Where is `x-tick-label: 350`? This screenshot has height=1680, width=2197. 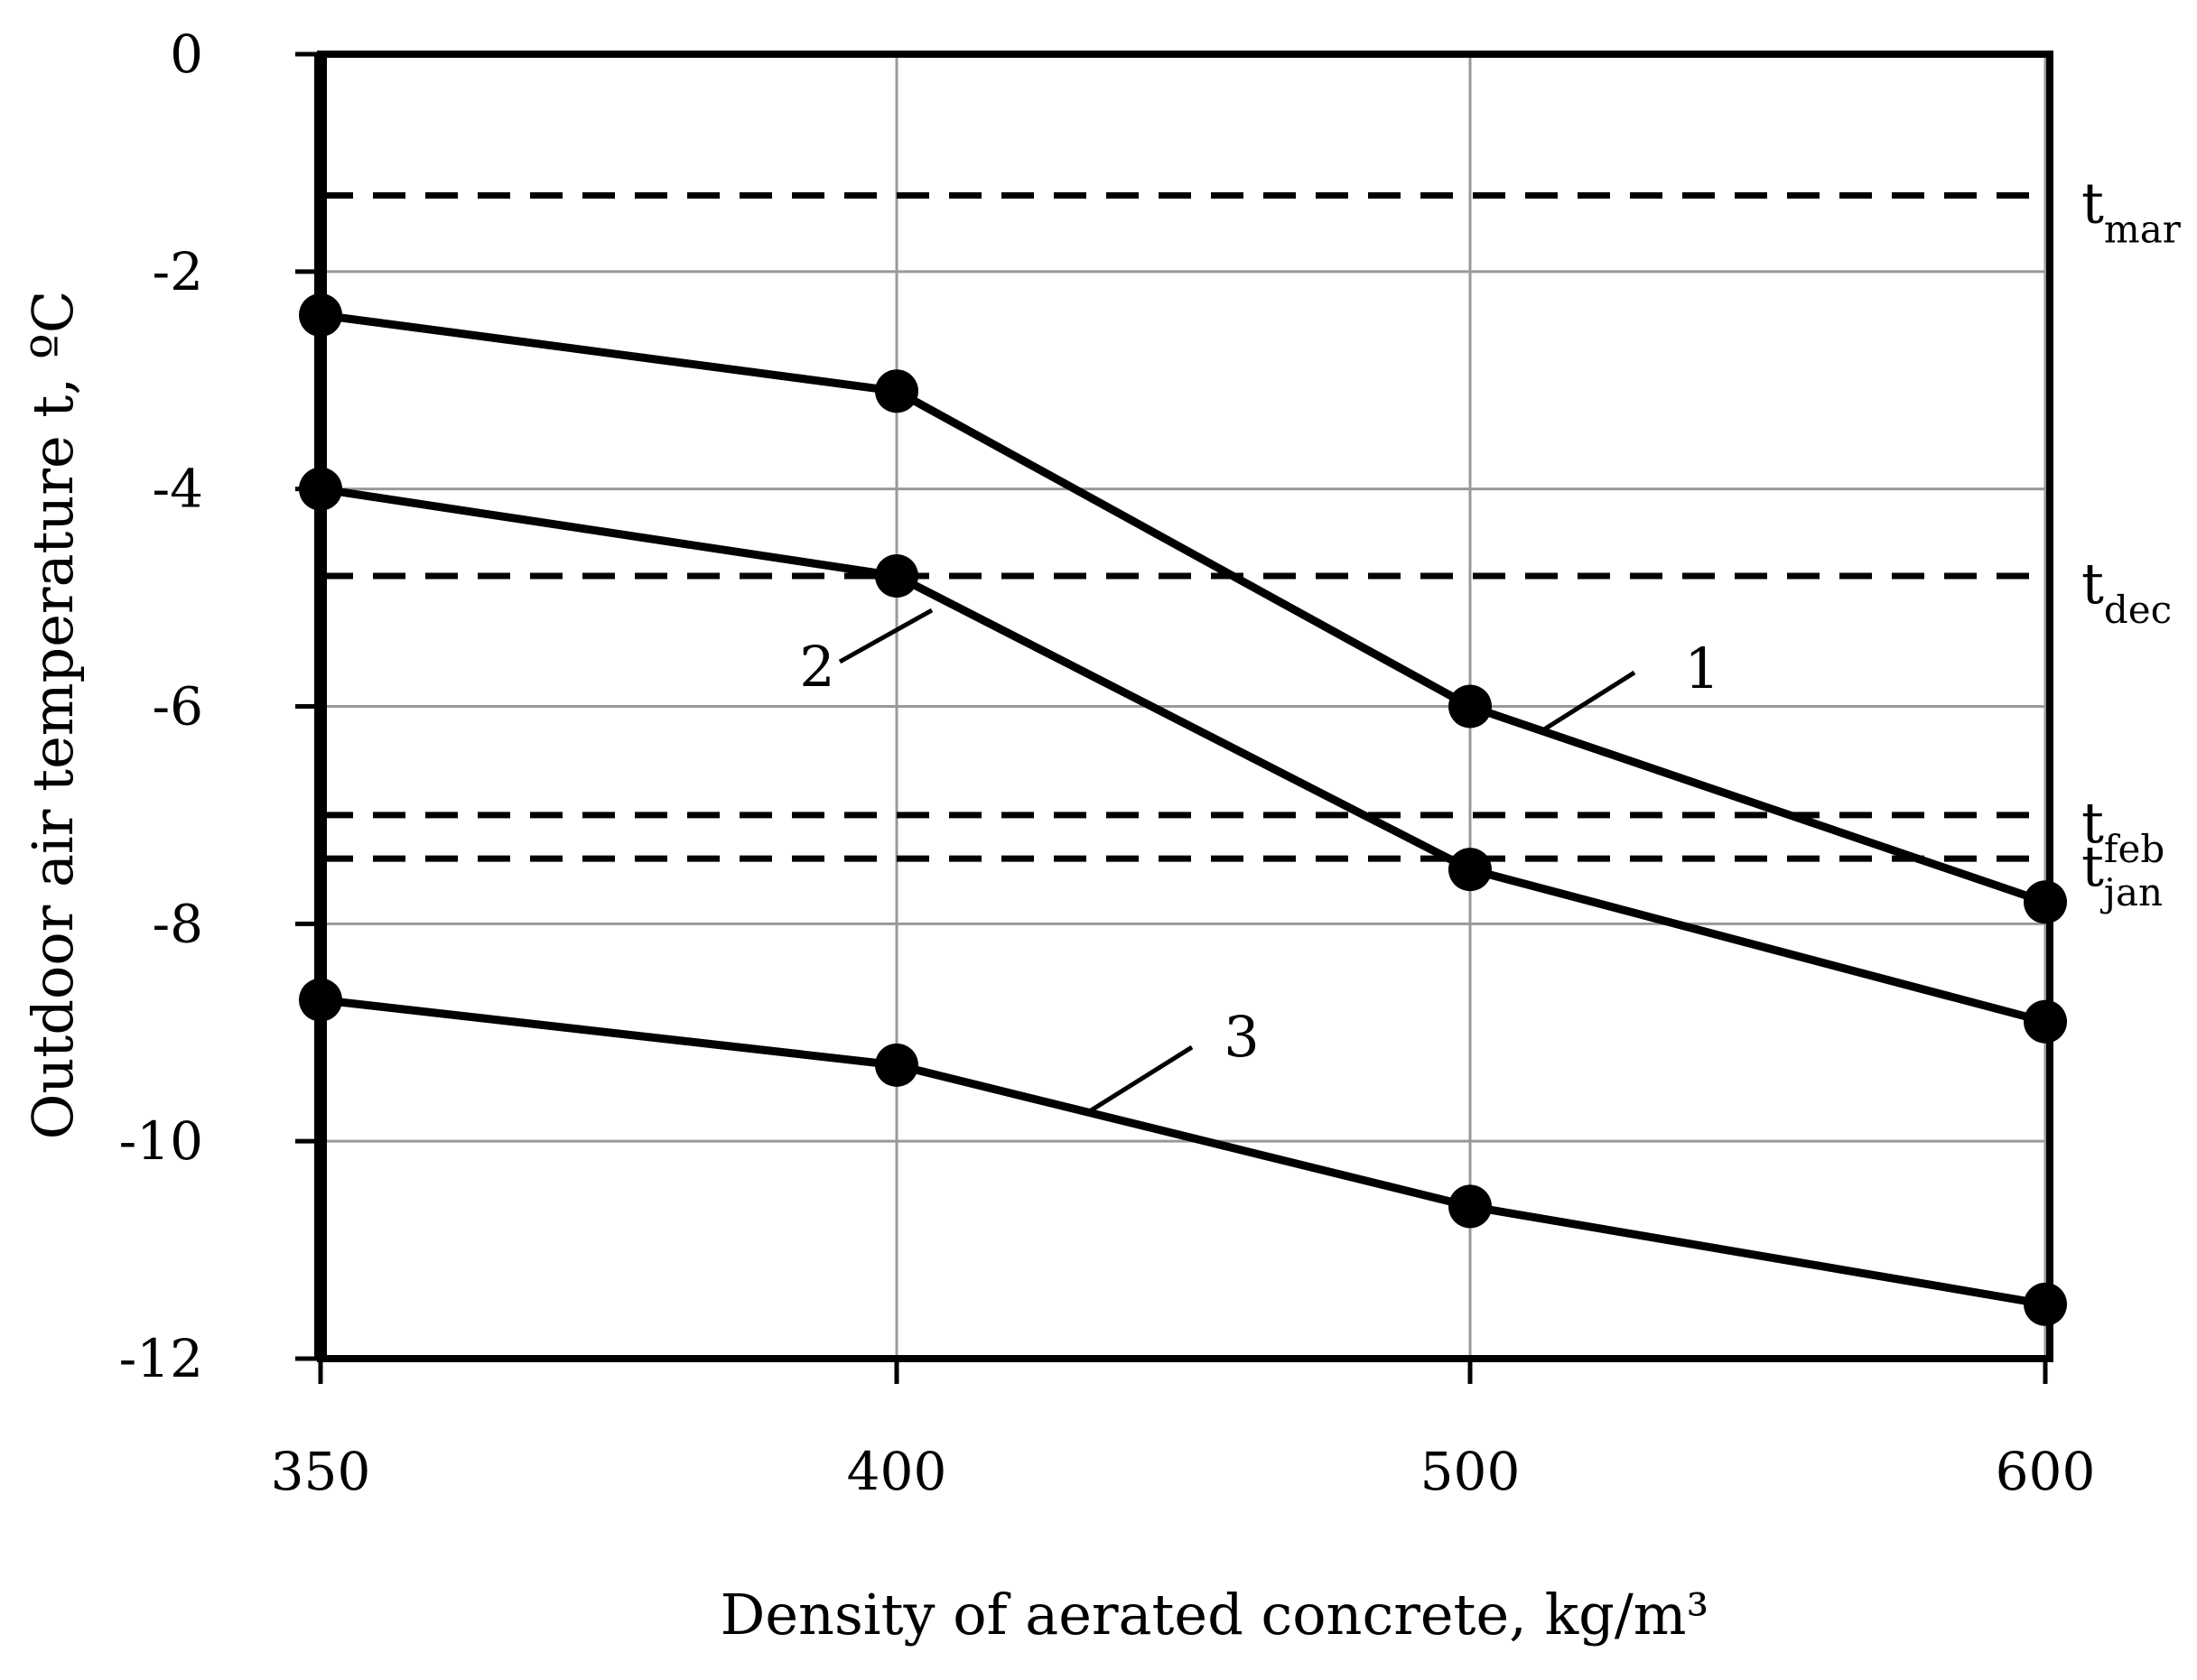 x-tick-label: 350 is located at coordinates (321, 1472).